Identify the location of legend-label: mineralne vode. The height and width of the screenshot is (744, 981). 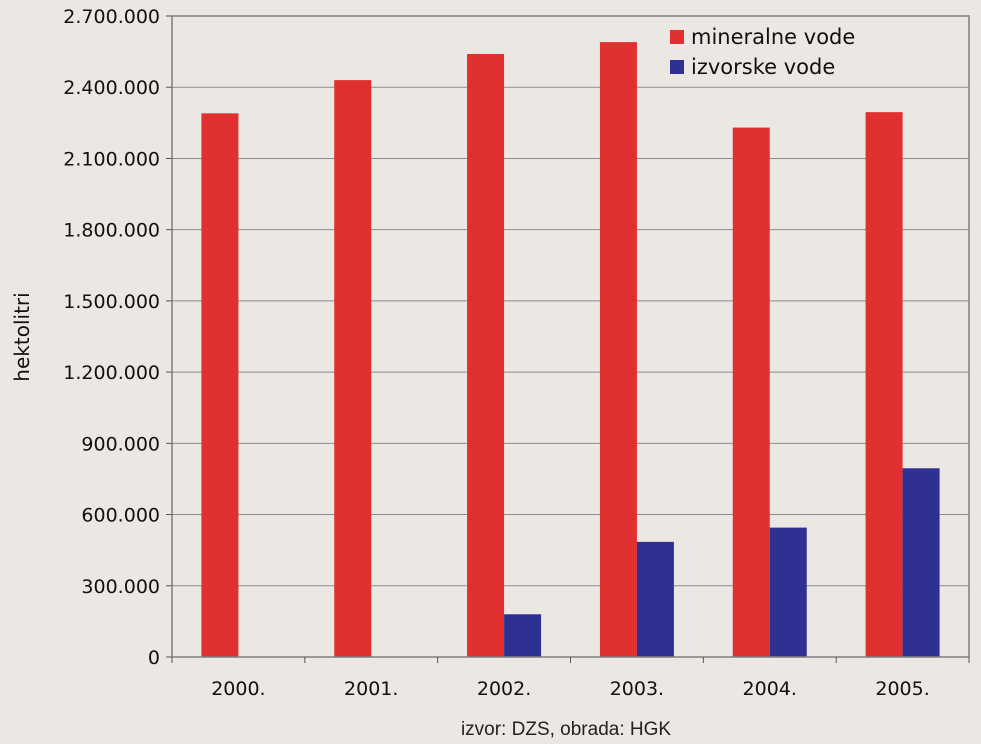
(773, 37).